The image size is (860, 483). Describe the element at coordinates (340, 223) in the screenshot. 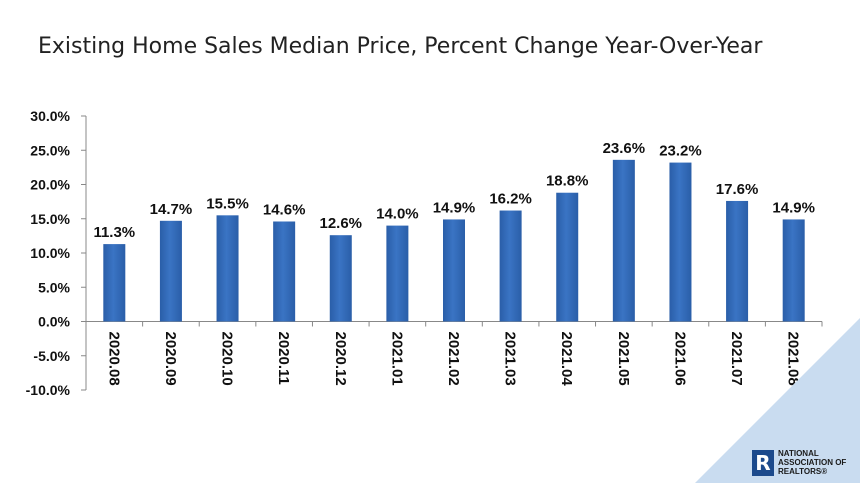

I see `data-label: 12.6%` at that location.